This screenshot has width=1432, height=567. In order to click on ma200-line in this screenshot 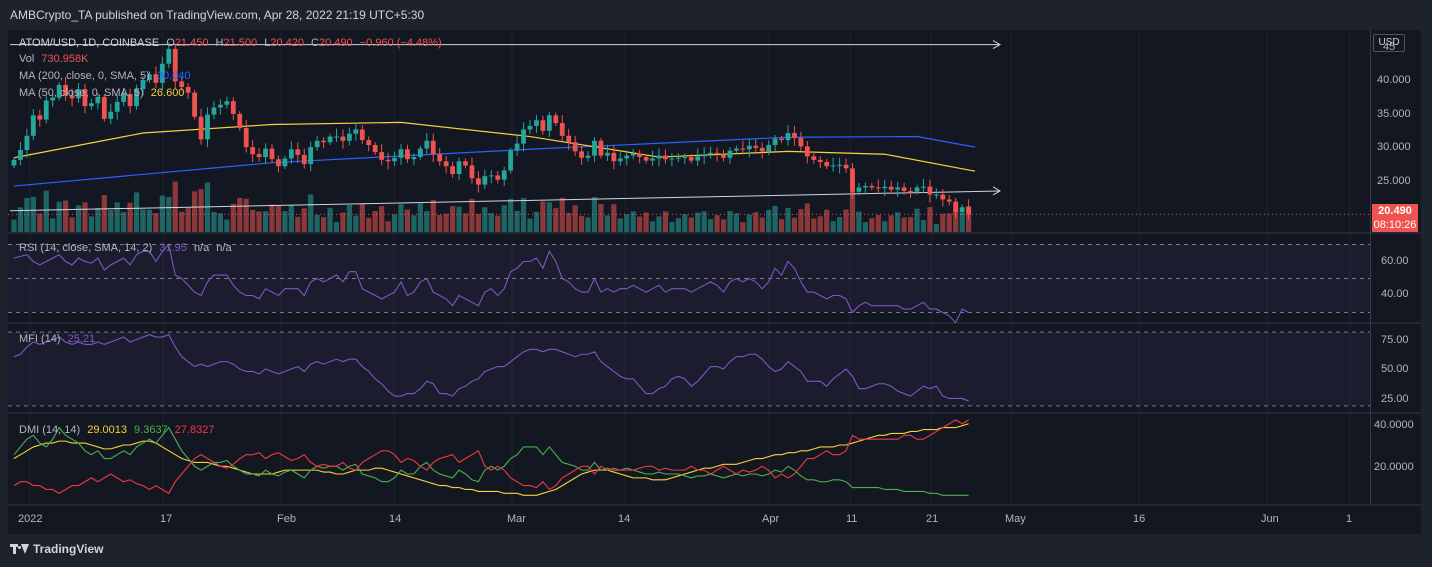, I will do `click(494, 161)`.